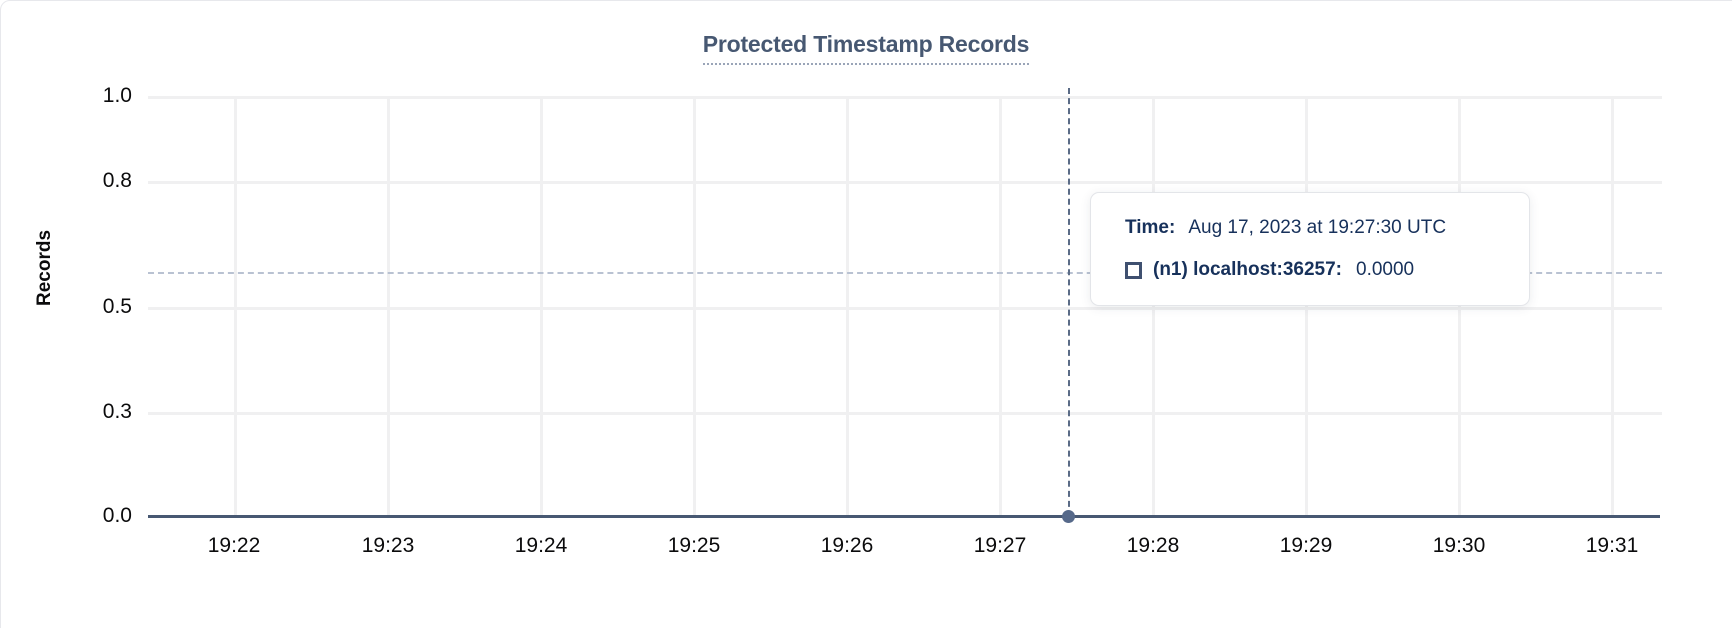 The image size is (1732, 628). What do you see at coordinates (234, 545) in the screenshot?
I see `x-tick-label: 19:22` at bounding box center [234, 545].